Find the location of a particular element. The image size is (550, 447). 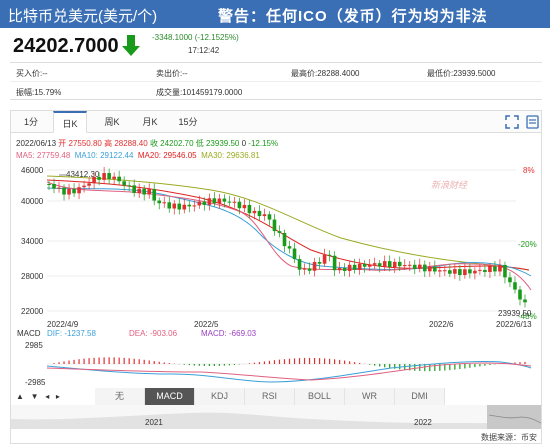

ohlc-pct: -12.15% is located at coordinates (263, 143).